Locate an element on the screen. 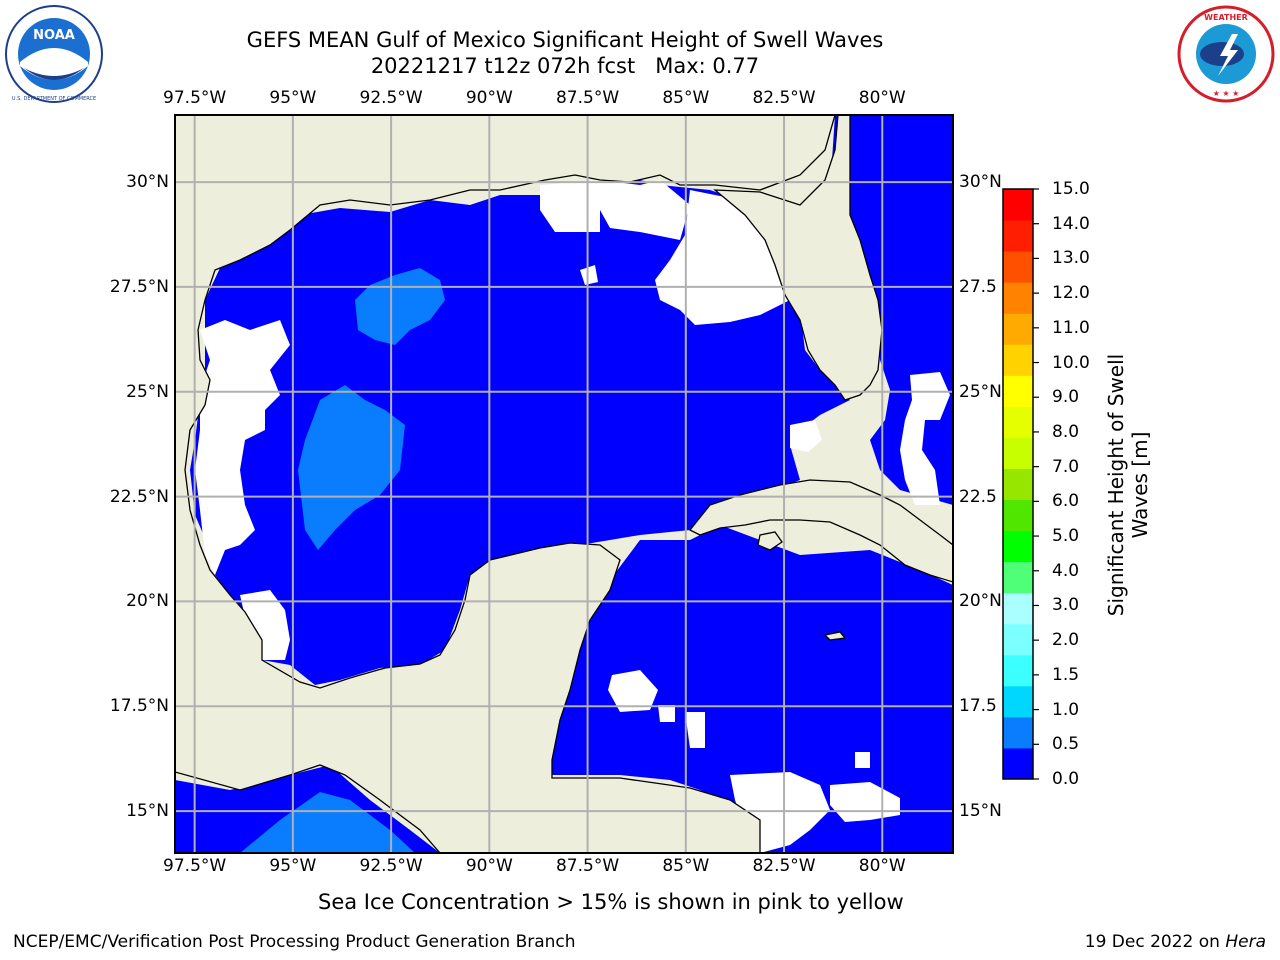 This screenshot has height=960, width=1280. credit-host: Hera is located at coordinates (1245, 942).